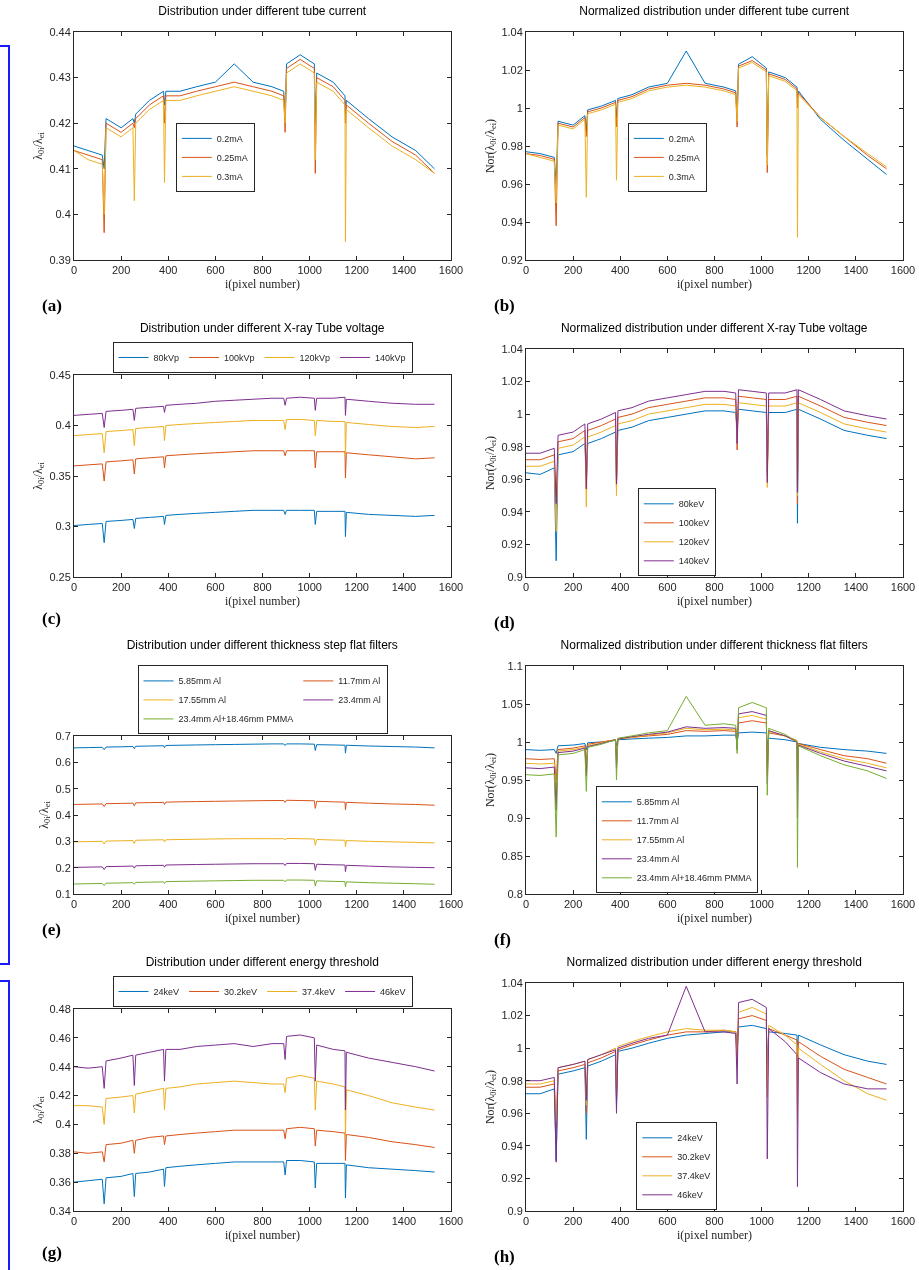 The height and width of the screenshot is (1270, 919). What do you see at coordinates (504, 305) in the screenshot?
I see `text: (b)` at bounding box center [504, 305].